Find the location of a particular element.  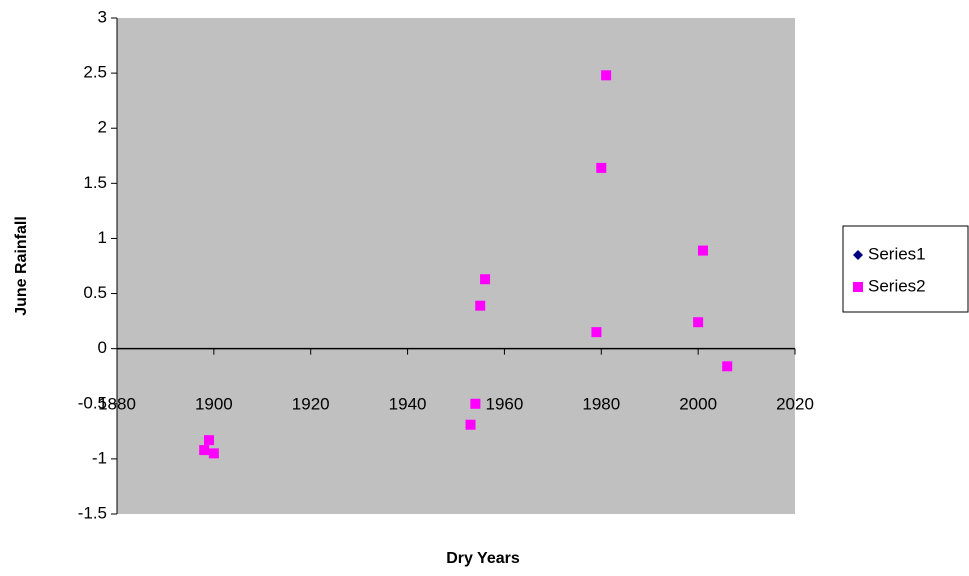

x-tick-label: 1900 is located at coordinates (214, 403).